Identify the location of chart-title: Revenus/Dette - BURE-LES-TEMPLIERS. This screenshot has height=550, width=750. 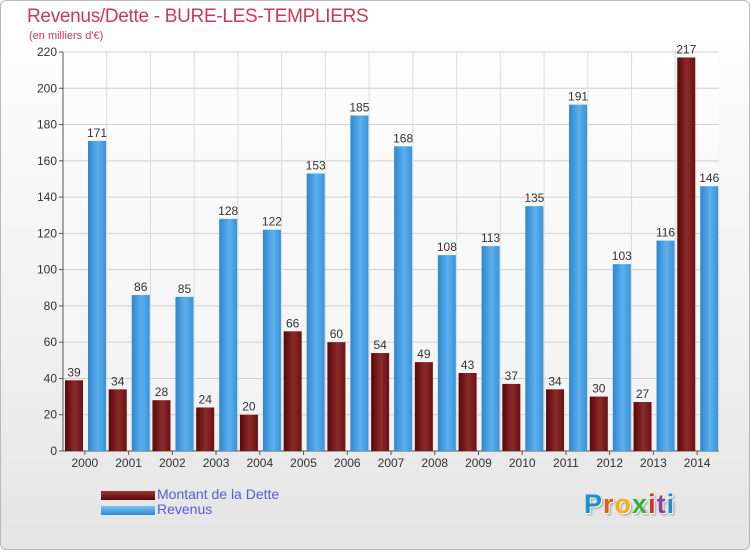
(198, 16).